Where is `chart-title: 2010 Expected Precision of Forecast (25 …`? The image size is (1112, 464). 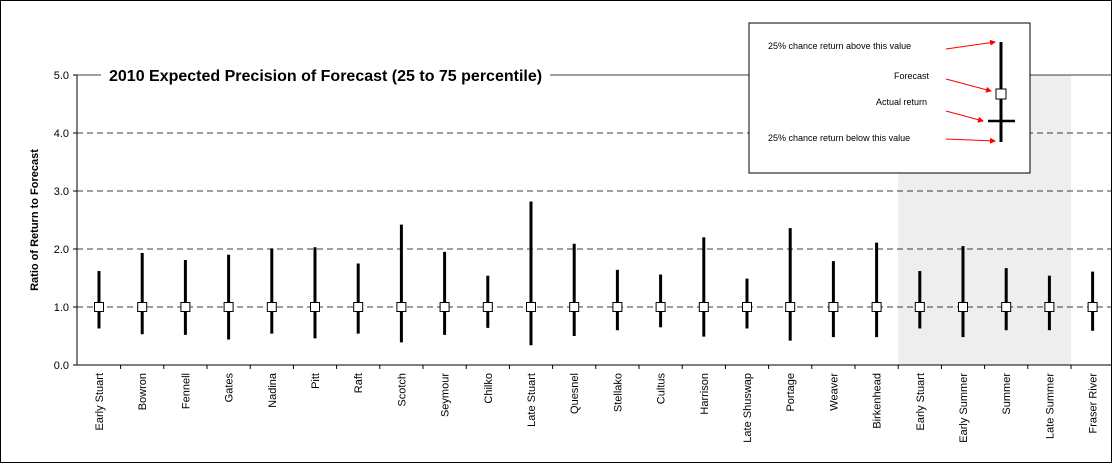
chart-title: 2010 Expected Precision of Forecast (25 … is located at coordinates (325, 76).